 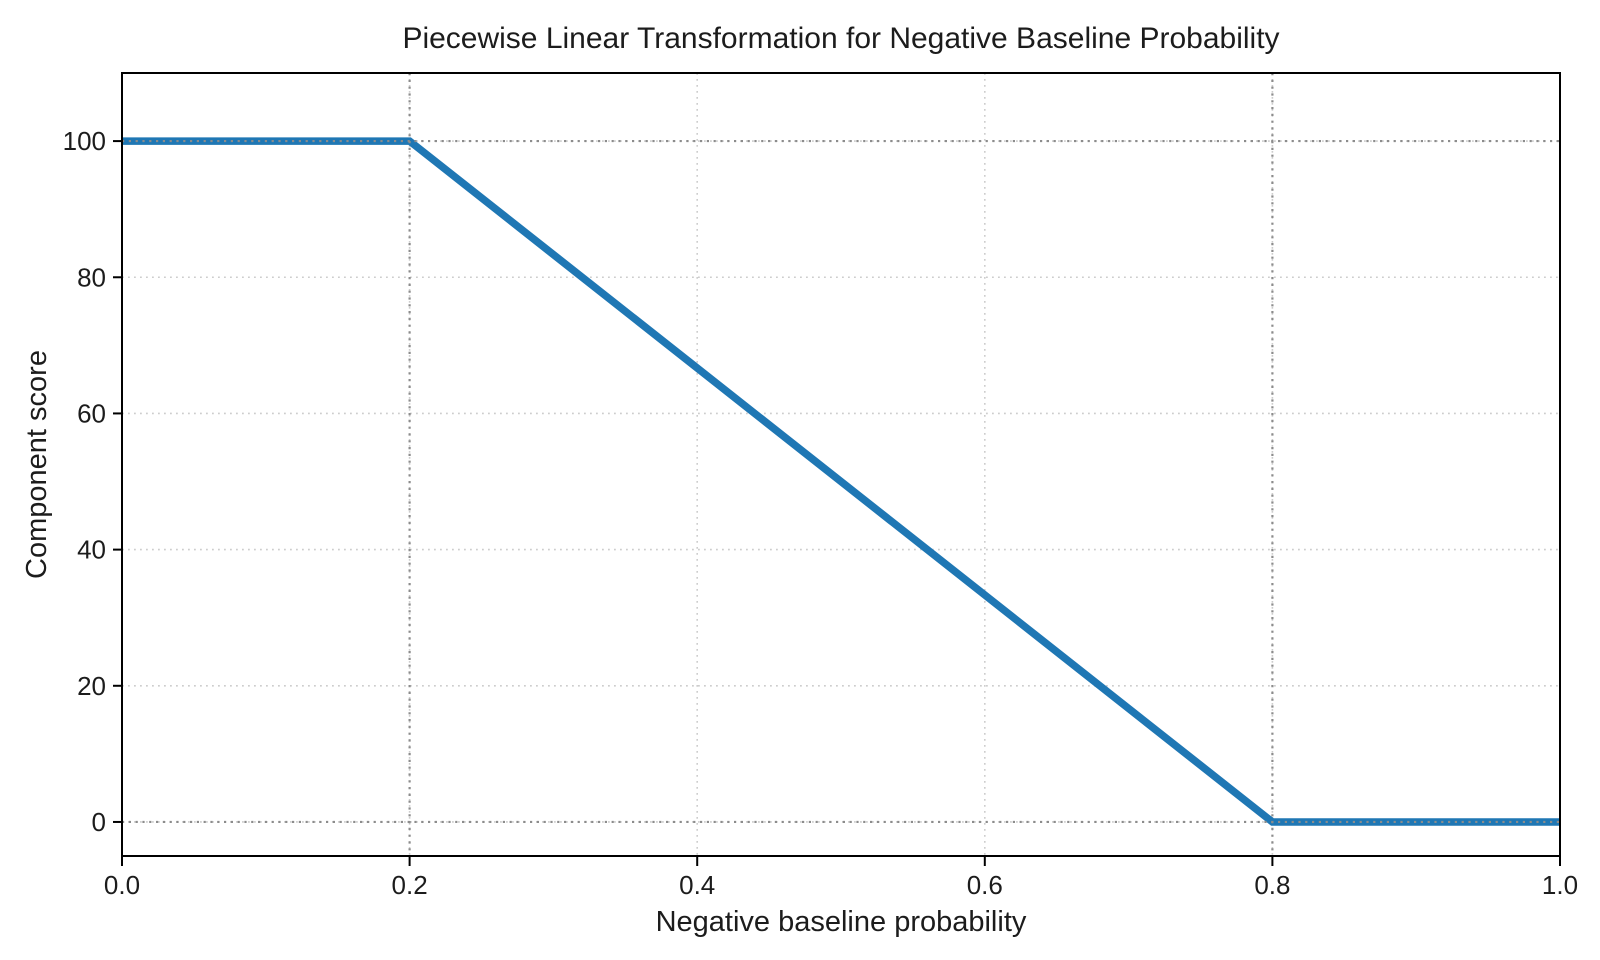 I want to click on y-tick-label-60: 60, so click(x=91, y=413).